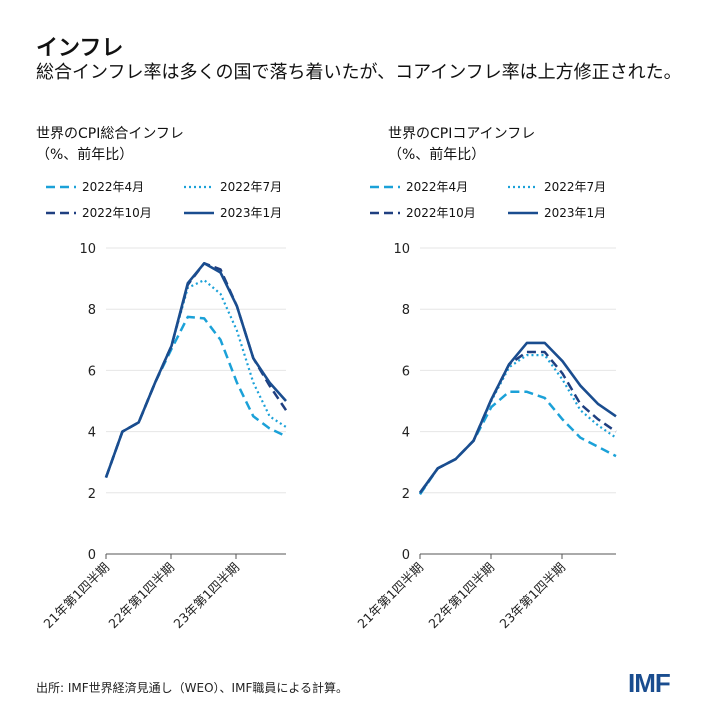 This screenshot has width=720, height=720. Describe the element at coordinates (649, 683) in the screenshot. I see `imf-logo: IMF` at that location.